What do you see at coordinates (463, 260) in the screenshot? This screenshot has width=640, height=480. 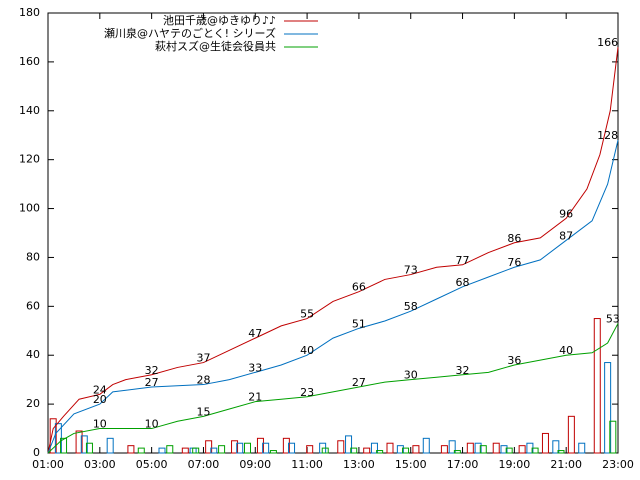 I see `point-label: 77` at bounding box center [463, 260].